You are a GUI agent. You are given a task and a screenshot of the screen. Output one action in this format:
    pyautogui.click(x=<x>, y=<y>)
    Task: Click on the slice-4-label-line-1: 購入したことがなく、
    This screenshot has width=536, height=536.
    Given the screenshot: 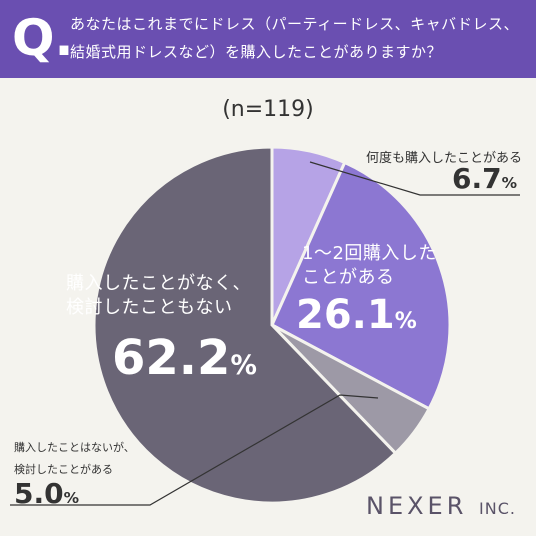 What is the action you would take?
    pyautogui.click(x=158, y=283)
    